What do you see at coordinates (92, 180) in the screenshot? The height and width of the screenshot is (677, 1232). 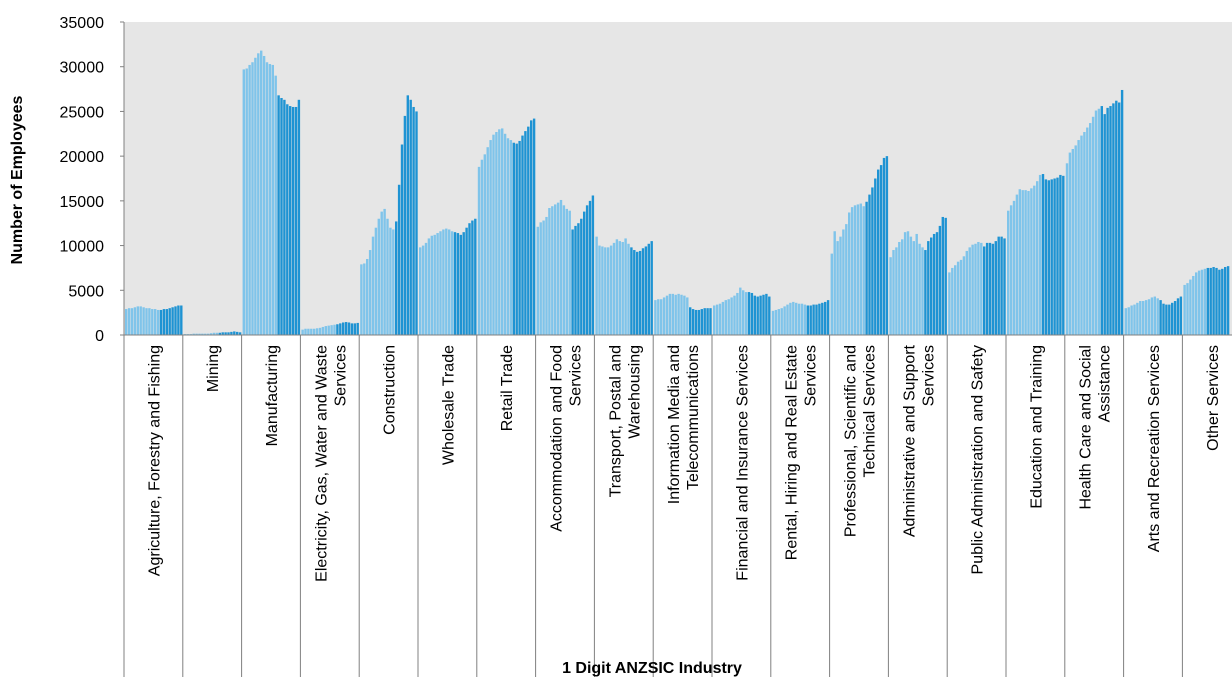 I see `y-axis: 0 5000 10000 15000 20000 25000 30000 35000` at bounding box center [92, 180].